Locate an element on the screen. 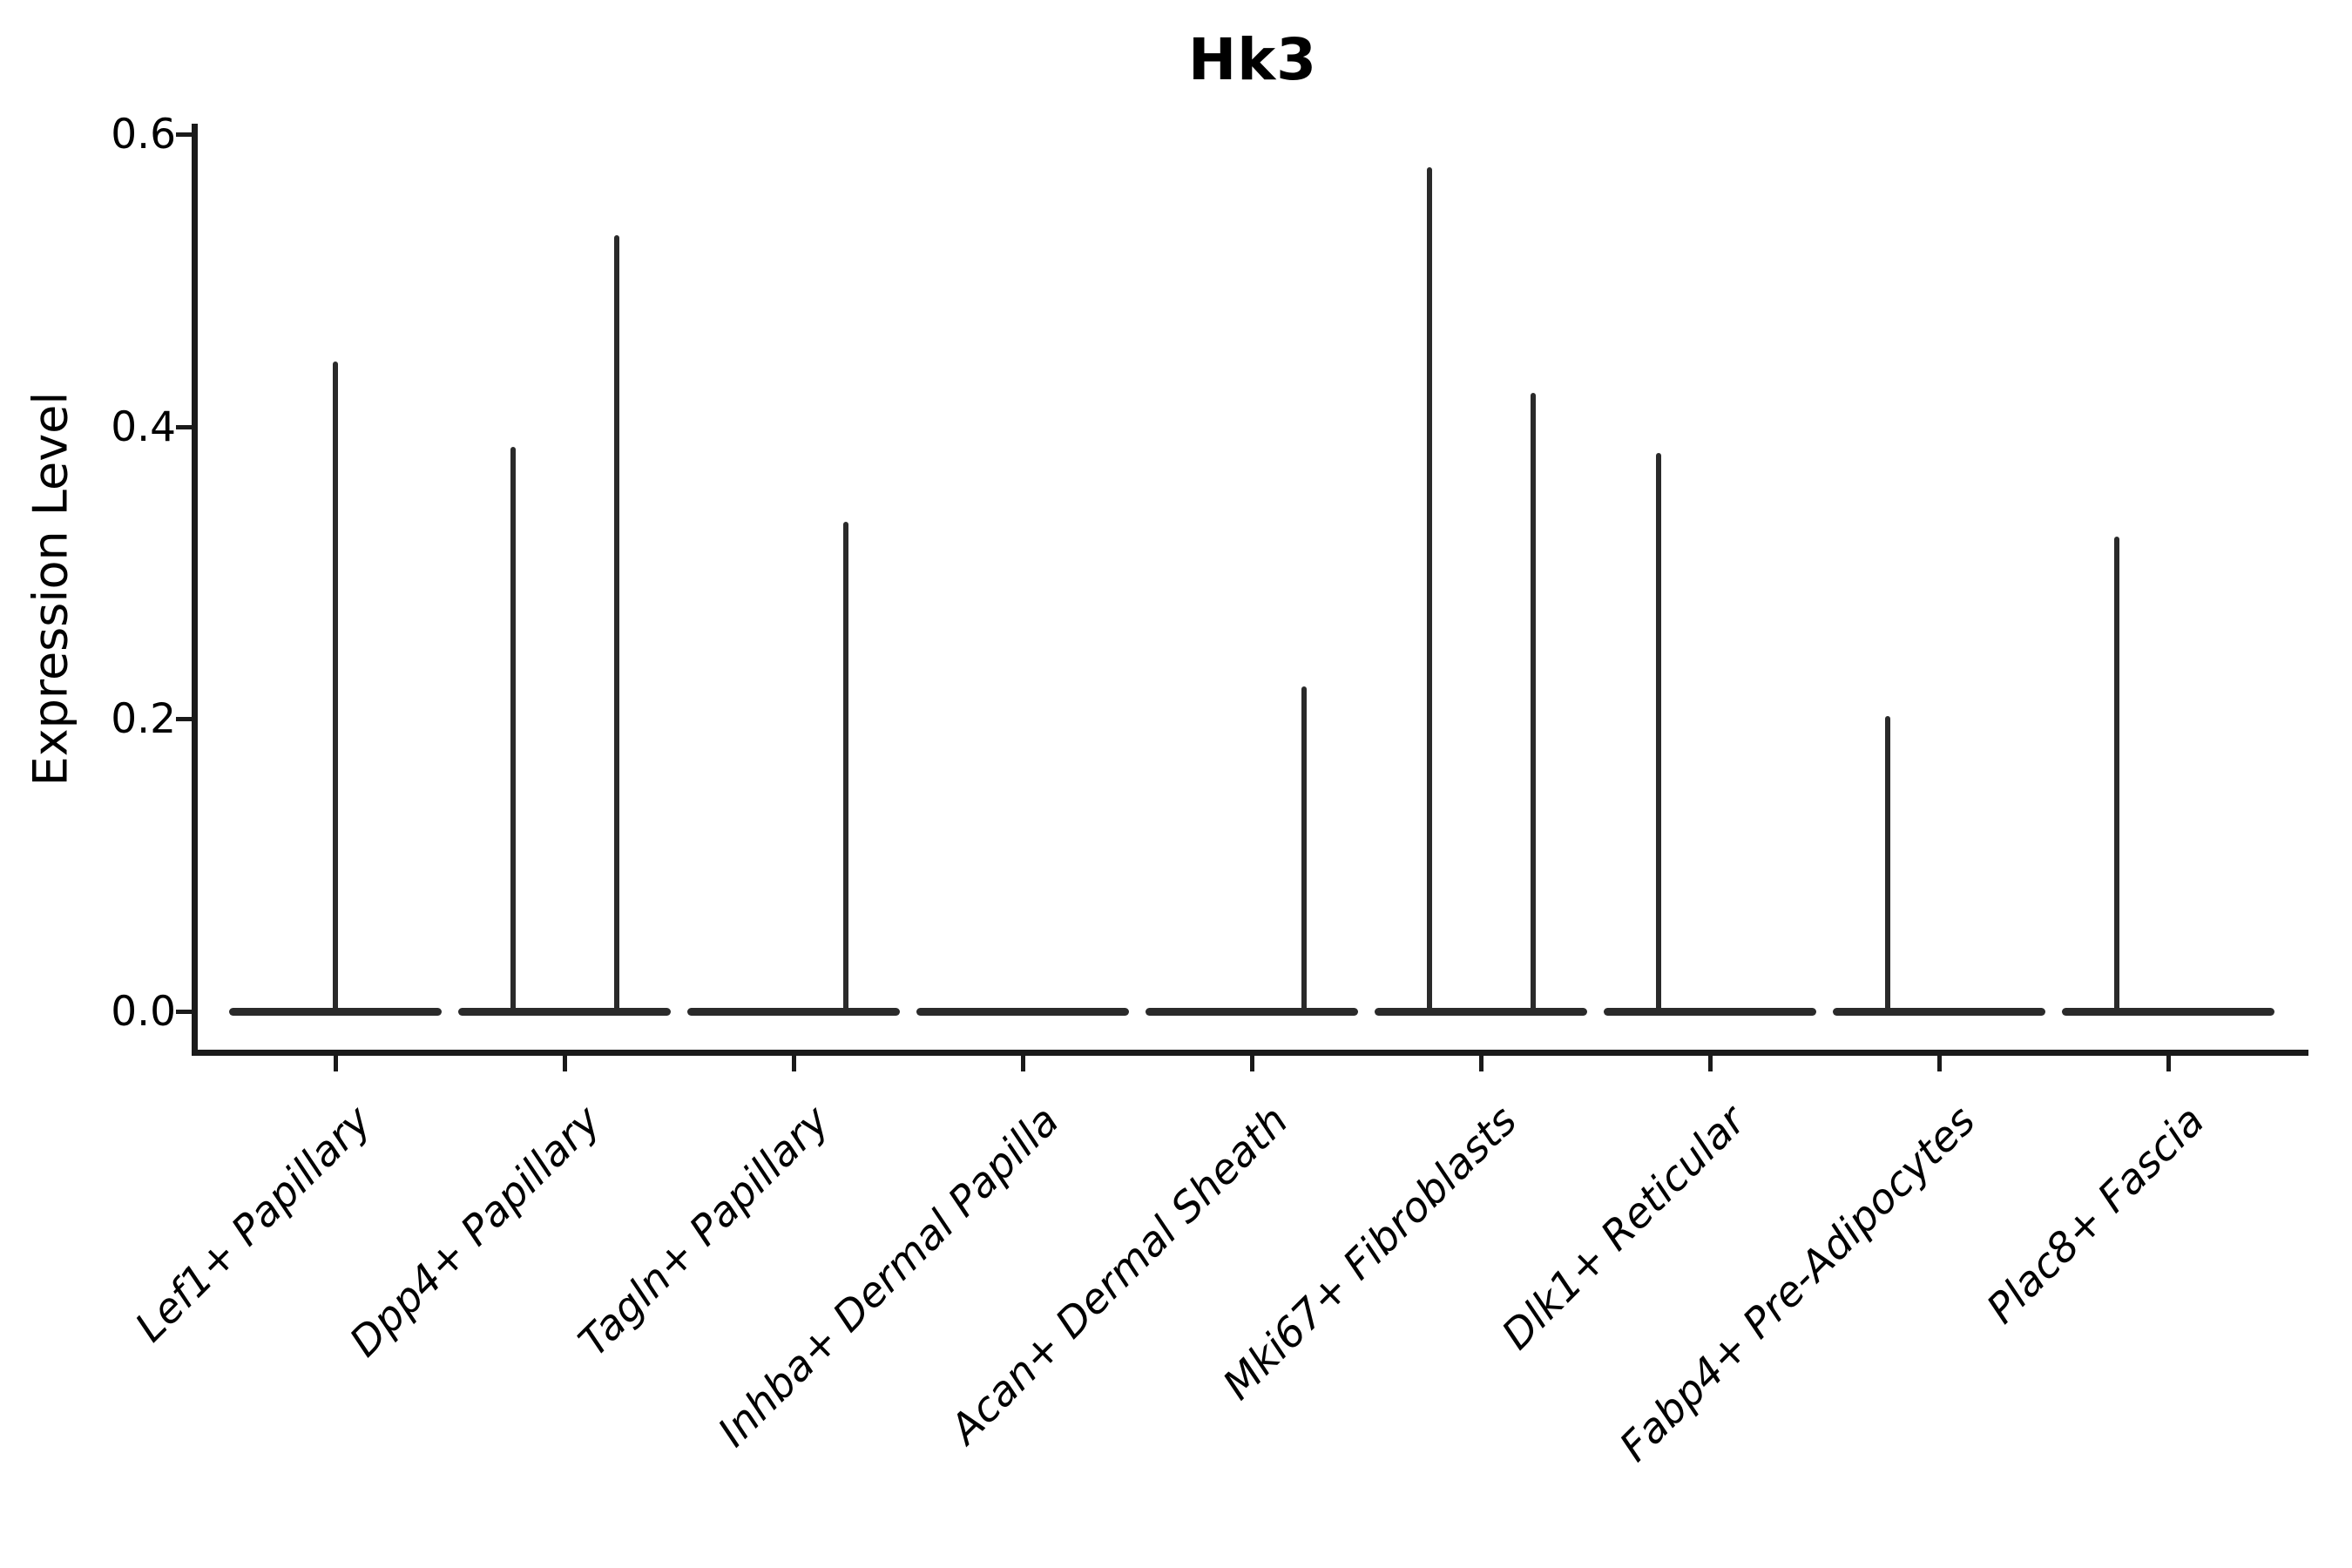 This screenshot has height=1568, width=2352. y-tick-label: 0.4 is located at coordinates (143, 426).